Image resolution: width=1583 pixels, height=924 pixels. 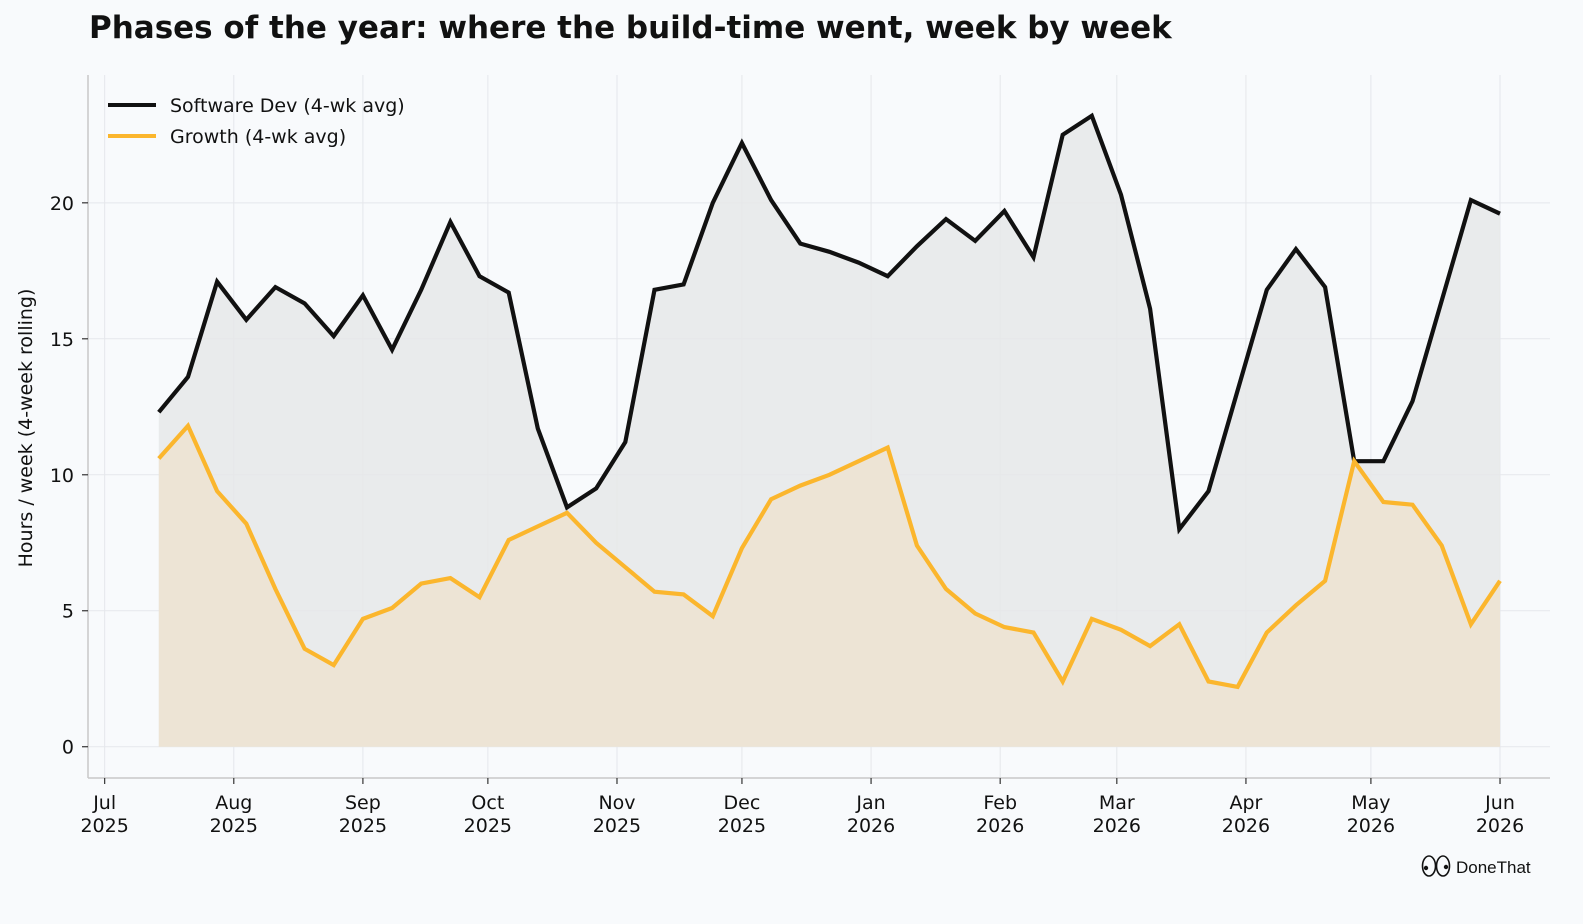 What do you see at coordinates (742, 814) in the screenshot?
I see `x-tick-label: Dec 2025` at bounding box center [742, 814].